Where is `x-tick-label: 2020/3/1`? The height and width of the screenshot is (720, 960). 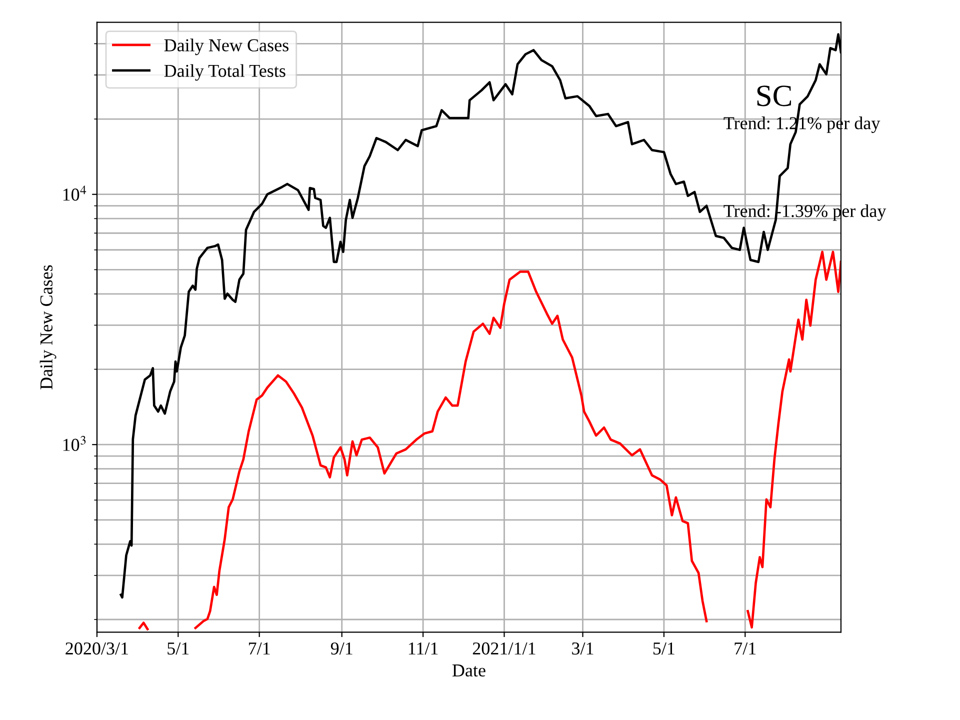 x-tick-label: 2020/3/1 is located at coordinates (97, 648).